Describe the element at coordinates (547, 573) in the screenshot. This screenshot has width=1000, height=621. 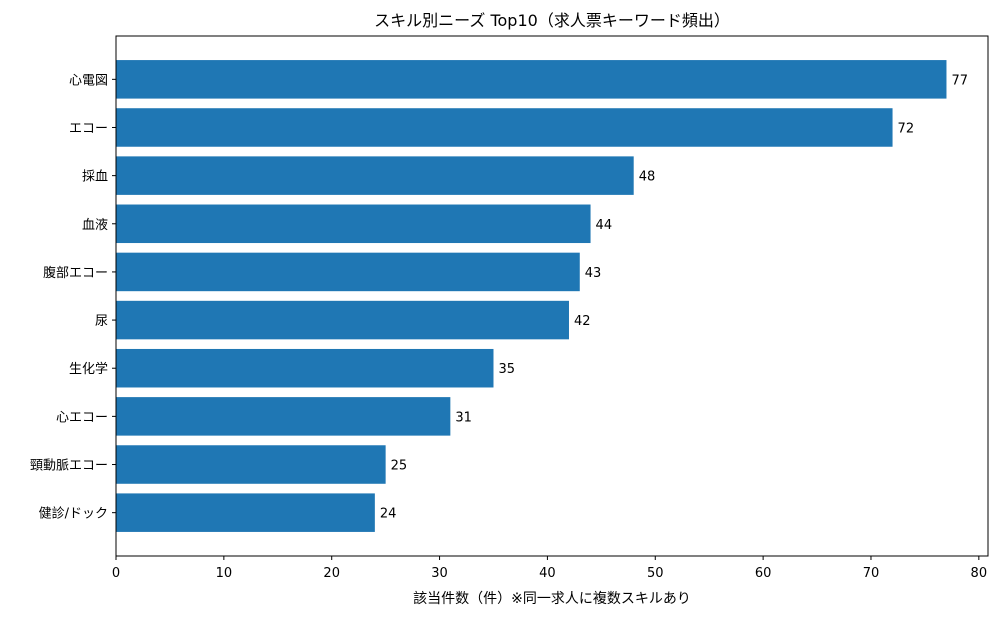
I see `x-tick-label: 40` at that location.